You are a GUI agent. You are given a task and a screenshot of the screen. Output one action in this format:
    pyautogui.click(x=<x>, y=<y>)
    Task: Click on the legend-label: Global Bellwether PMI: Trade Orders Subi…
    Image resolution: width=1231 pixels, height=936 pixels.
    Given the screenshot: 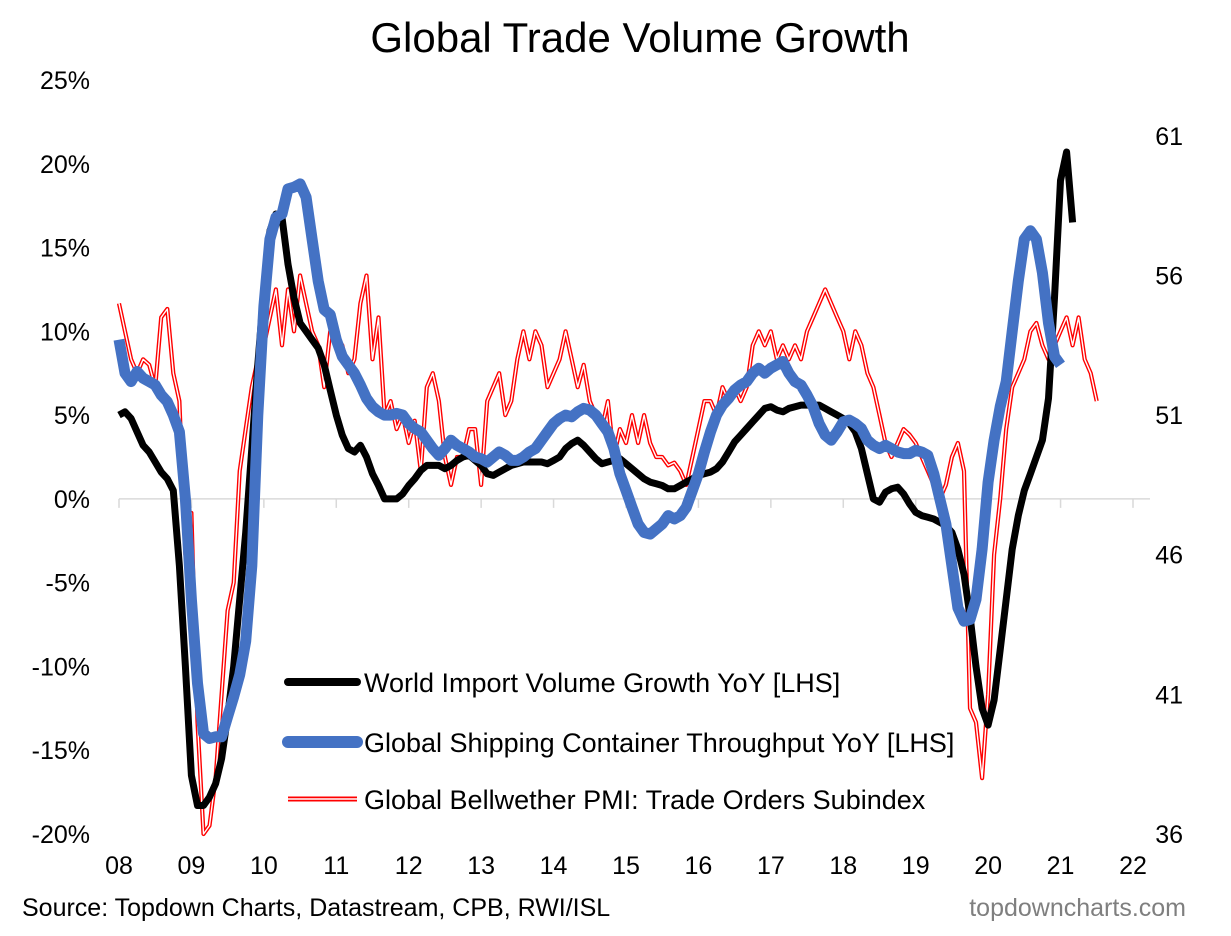 What is the action you would take?
    pyautogui.click(x=645, y=800)
    